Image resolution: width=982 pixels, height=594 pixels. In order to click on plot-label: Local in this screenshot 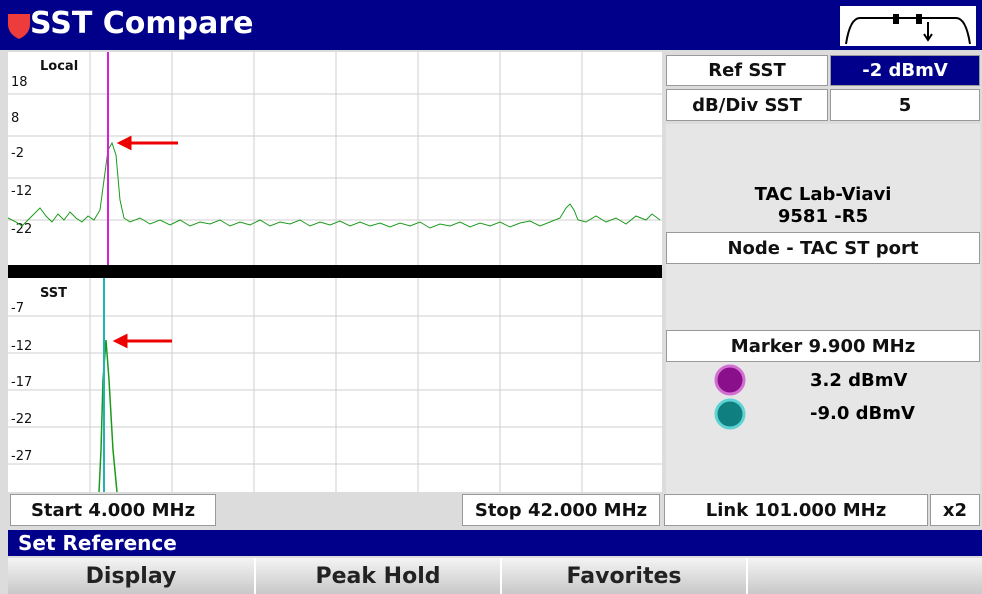, I will do `click(59, 66)`.